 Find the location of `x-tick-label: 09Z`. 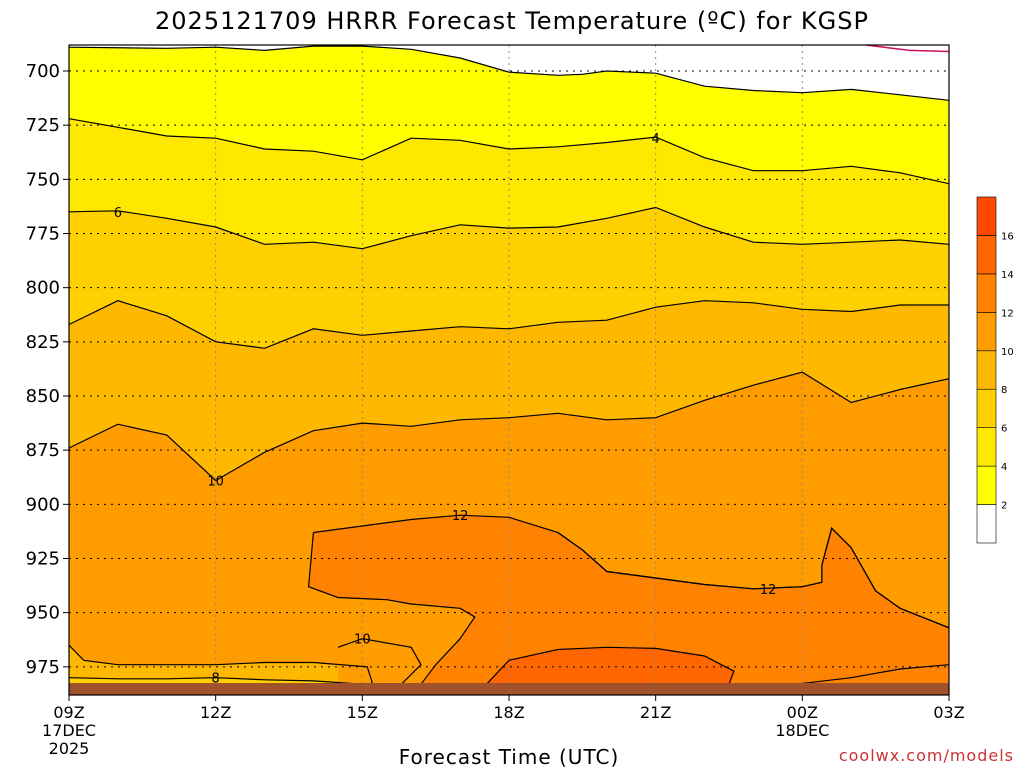

x-tick-label: 09Z is located at coordinates (68, 712).